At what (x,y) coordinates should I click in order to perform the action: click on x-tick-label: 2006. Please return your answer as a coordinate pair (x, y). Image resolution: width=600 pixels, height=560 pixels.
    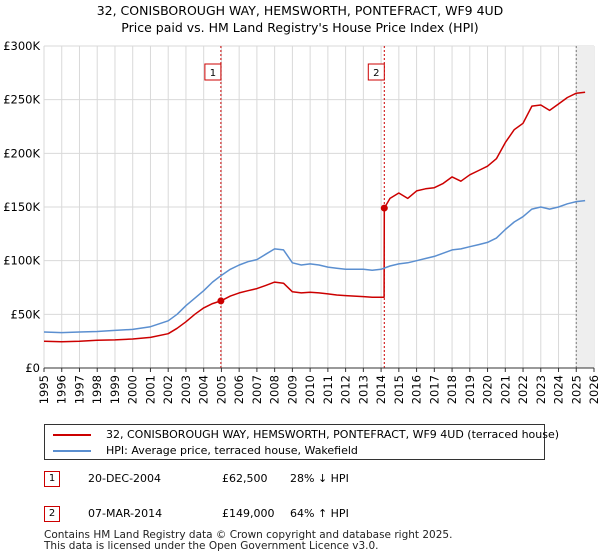
    Looking at the image, I should click on (239, 389).